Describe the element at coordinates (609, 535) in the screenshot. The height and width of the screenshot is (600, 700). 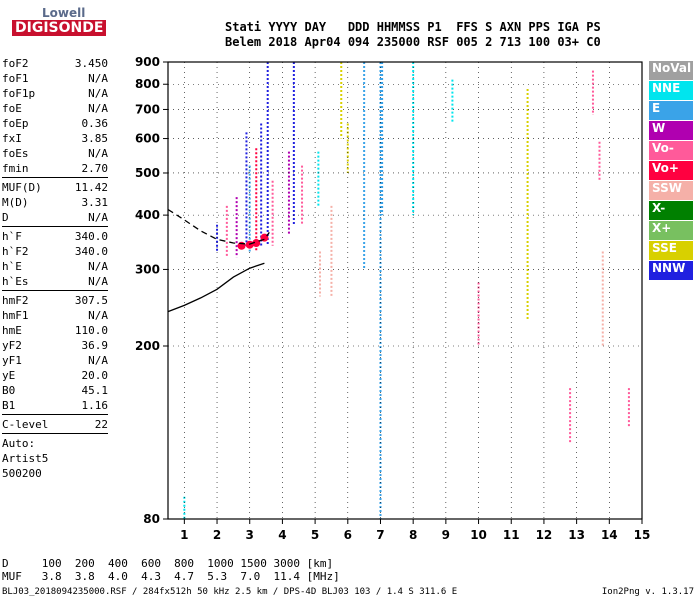
I see `x-tick-label-13: 14` at that location.